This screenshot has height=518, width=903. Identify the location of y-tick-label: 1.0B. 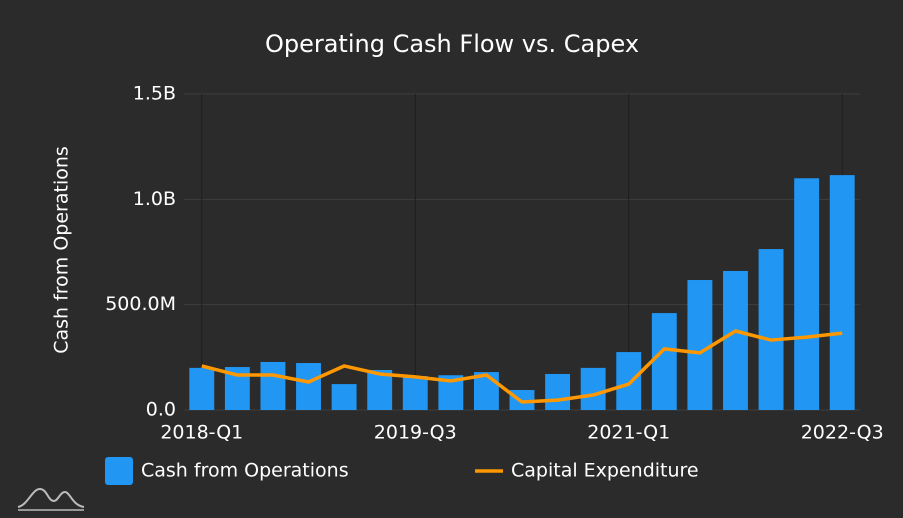
(154, 199).